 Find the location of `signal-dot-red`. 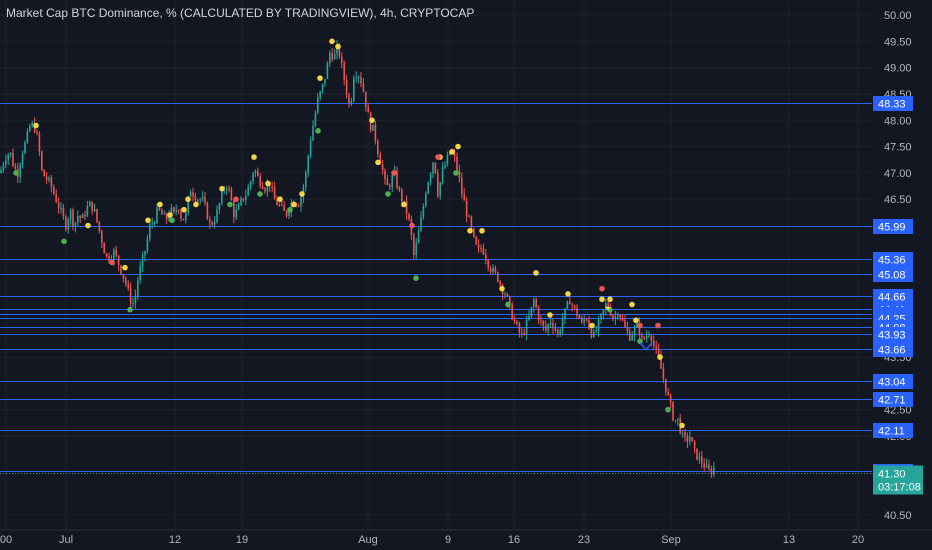

signal-dot-red is located at coordinates (112, 262).